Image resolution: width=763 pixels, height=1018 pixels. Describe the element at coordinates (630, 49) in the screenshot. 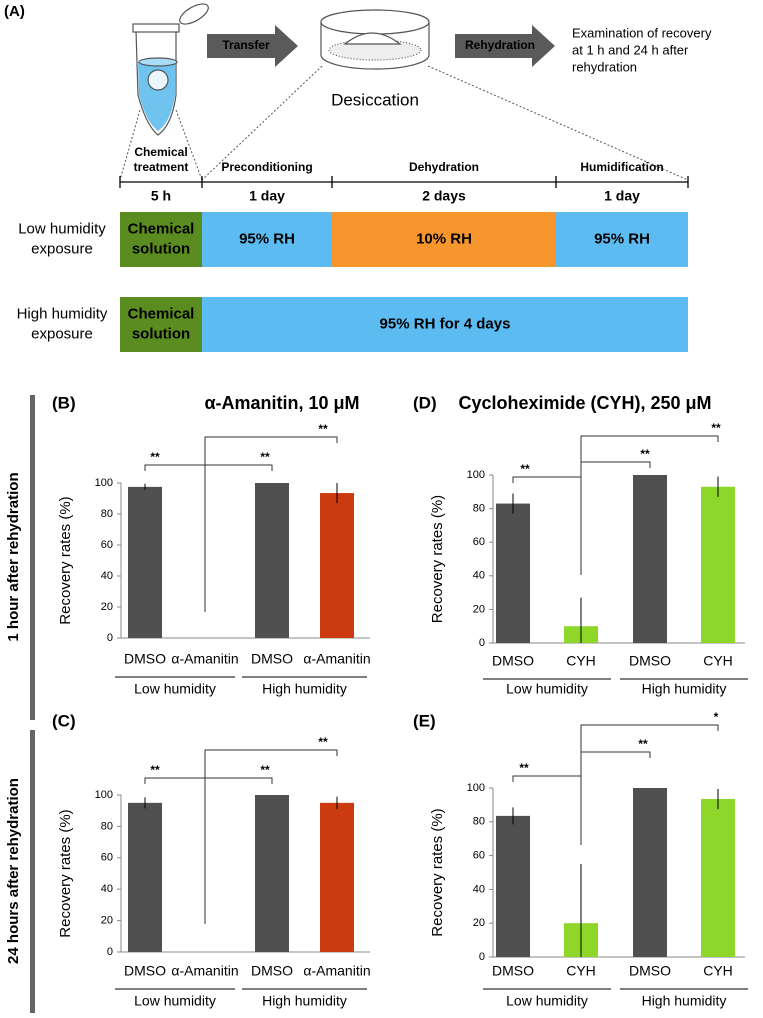

I see `outcome-text: at 1 h and 24 h after` at that location.